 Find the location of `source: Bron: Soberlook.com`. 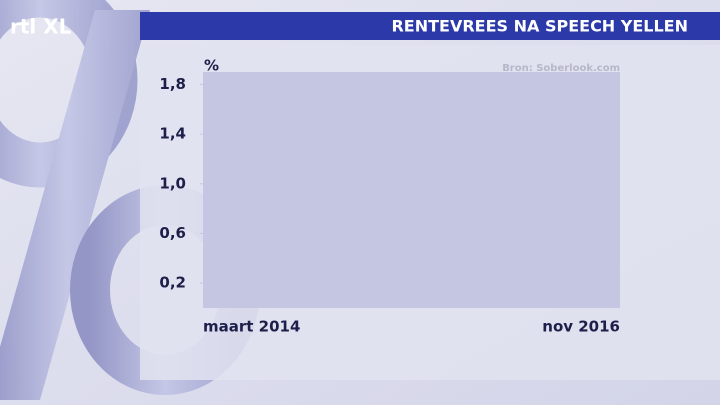

source: Bron: Soberlook.com is located at coordinates (561, 68).